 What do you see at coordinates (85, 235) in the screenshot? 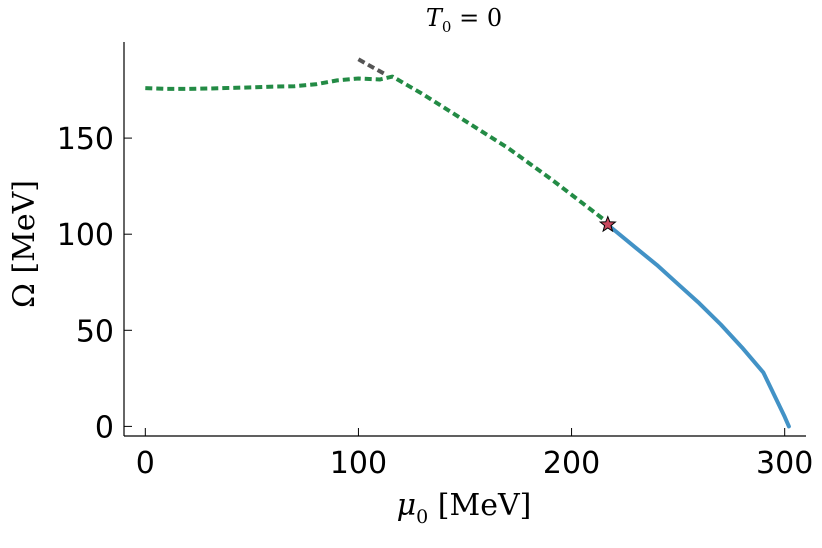
I see `y-tick-label: 100` at bounding box center [85, 235].